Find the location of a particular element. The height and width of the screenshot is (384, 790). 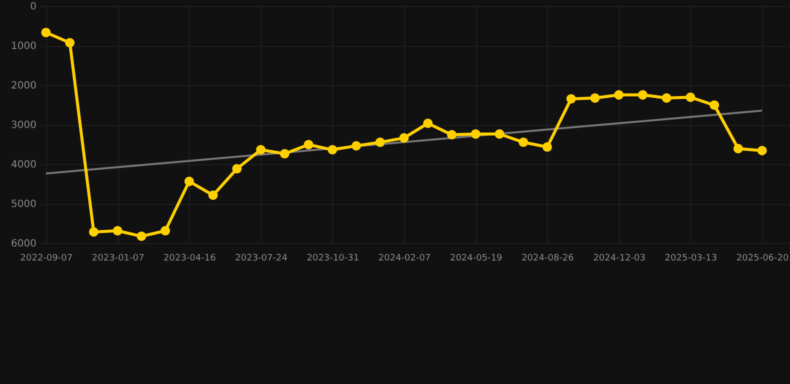

y-tick-label: 0 is located at coordinates (33, 7).